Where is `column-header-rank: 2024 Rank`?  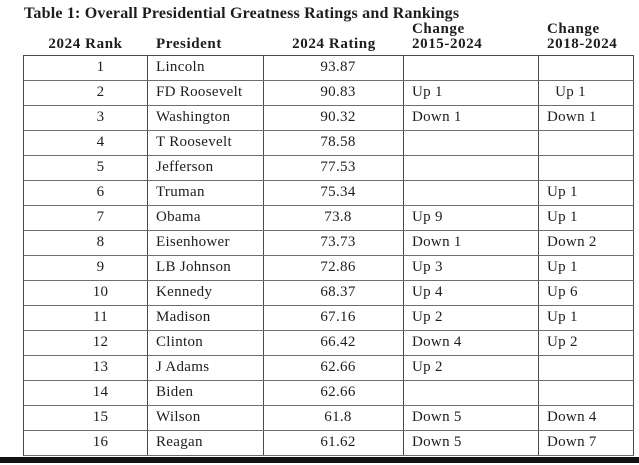 column-header-rank: 2024 Rank is located at coordinates (85, 45).